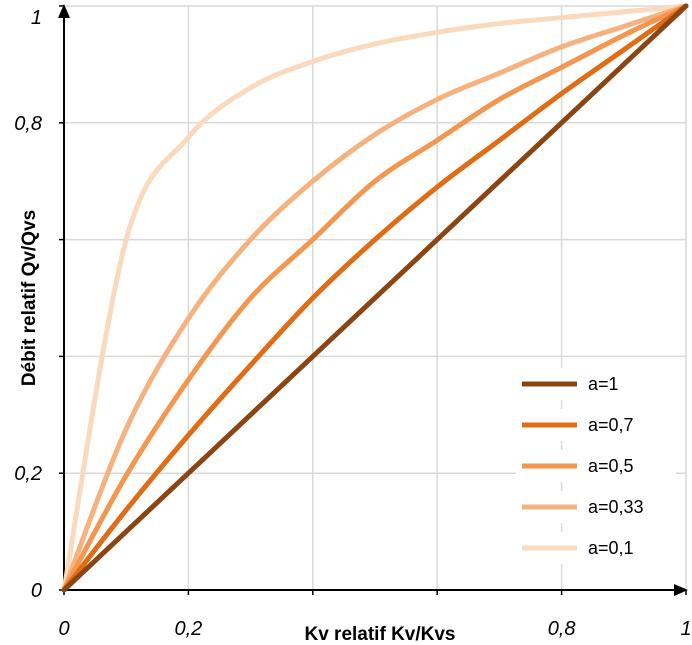 This screenshot has width=692, height=645. What do you see at coordinates (379, 634) in the screenshot?
I see `x-axis-title: Kv relatif Kv/Kvs` at bounding box center [379, 634].